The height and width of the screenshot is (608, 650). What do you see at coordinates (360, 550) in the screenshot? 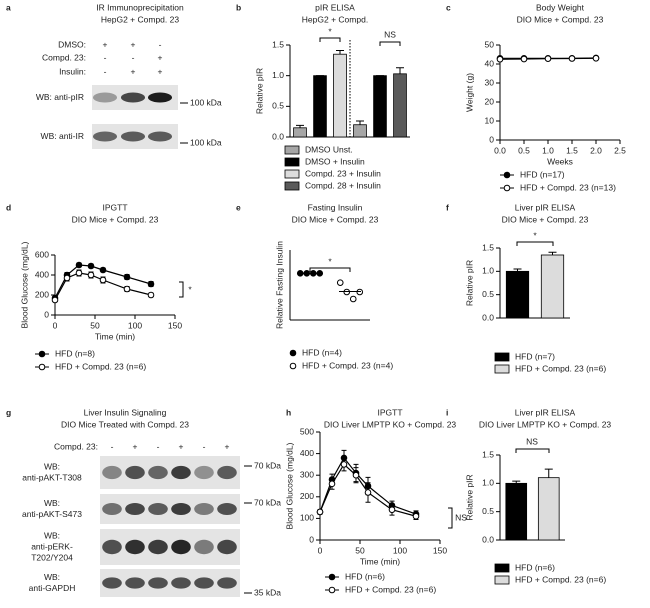
I see `x-tick-label: 50` at bounding box center [360, 550].